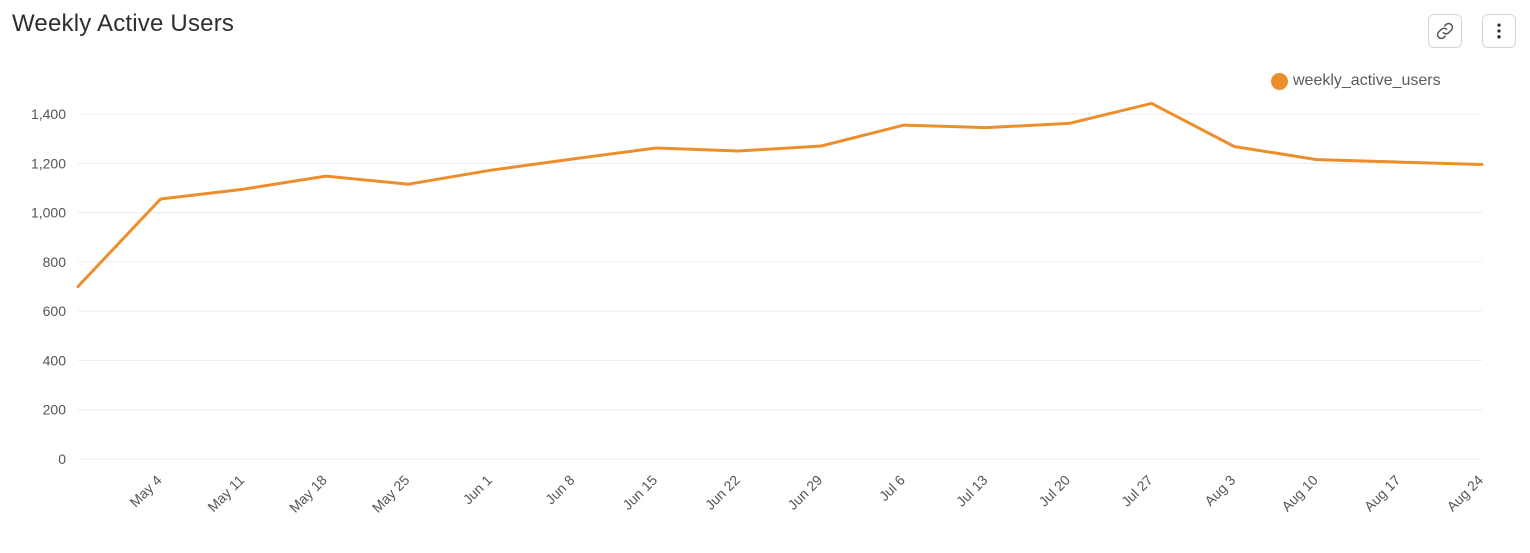 This screenshot has height=553, width=1530. What do you see at coordinates (892, 488) in the screenshot?
I see `x-tick-label: Jul 6` at bounding box center [892, 488].